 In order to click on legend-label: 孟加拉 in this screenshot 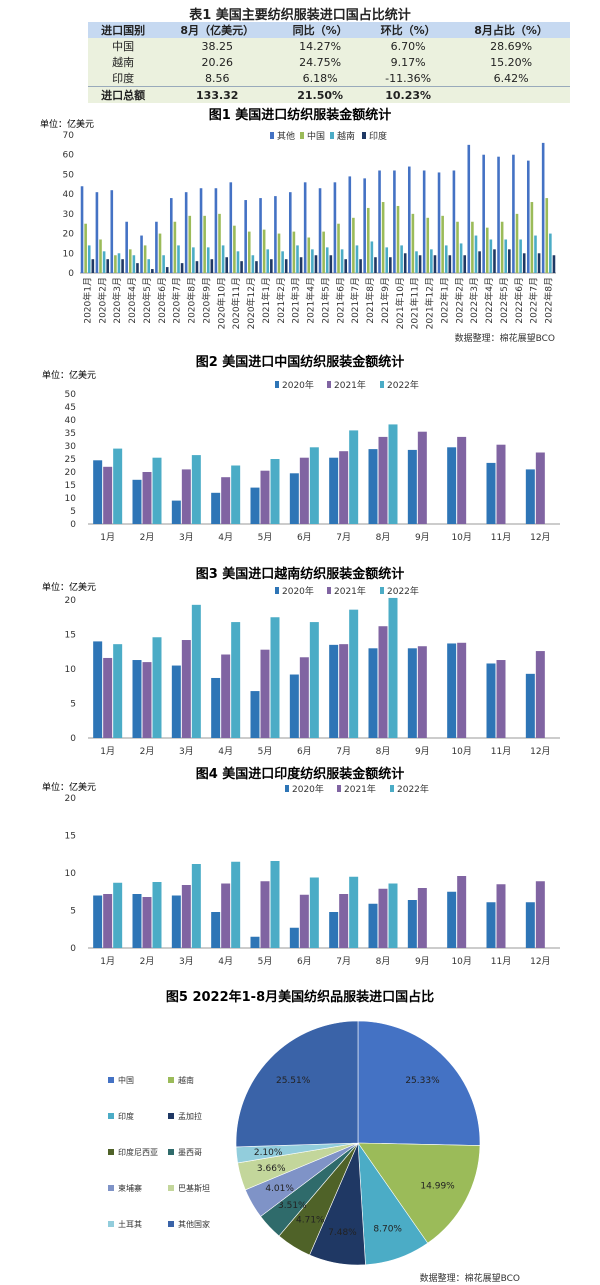, I will do `click(190, 1116)`.